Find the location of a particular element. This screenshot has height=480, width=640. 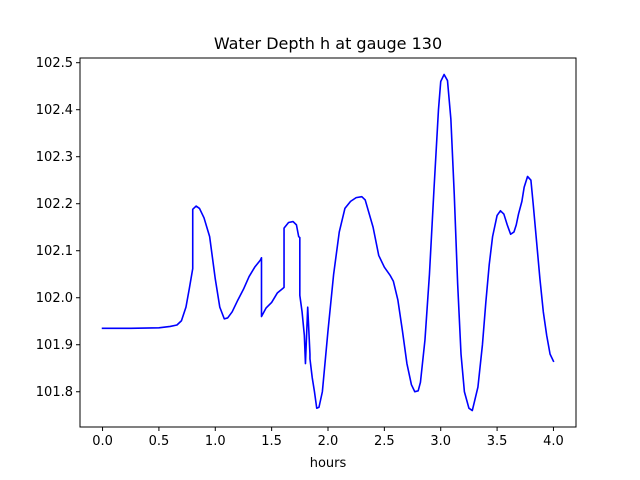

x-axis-label: hours is located at coordinates (328, 463).